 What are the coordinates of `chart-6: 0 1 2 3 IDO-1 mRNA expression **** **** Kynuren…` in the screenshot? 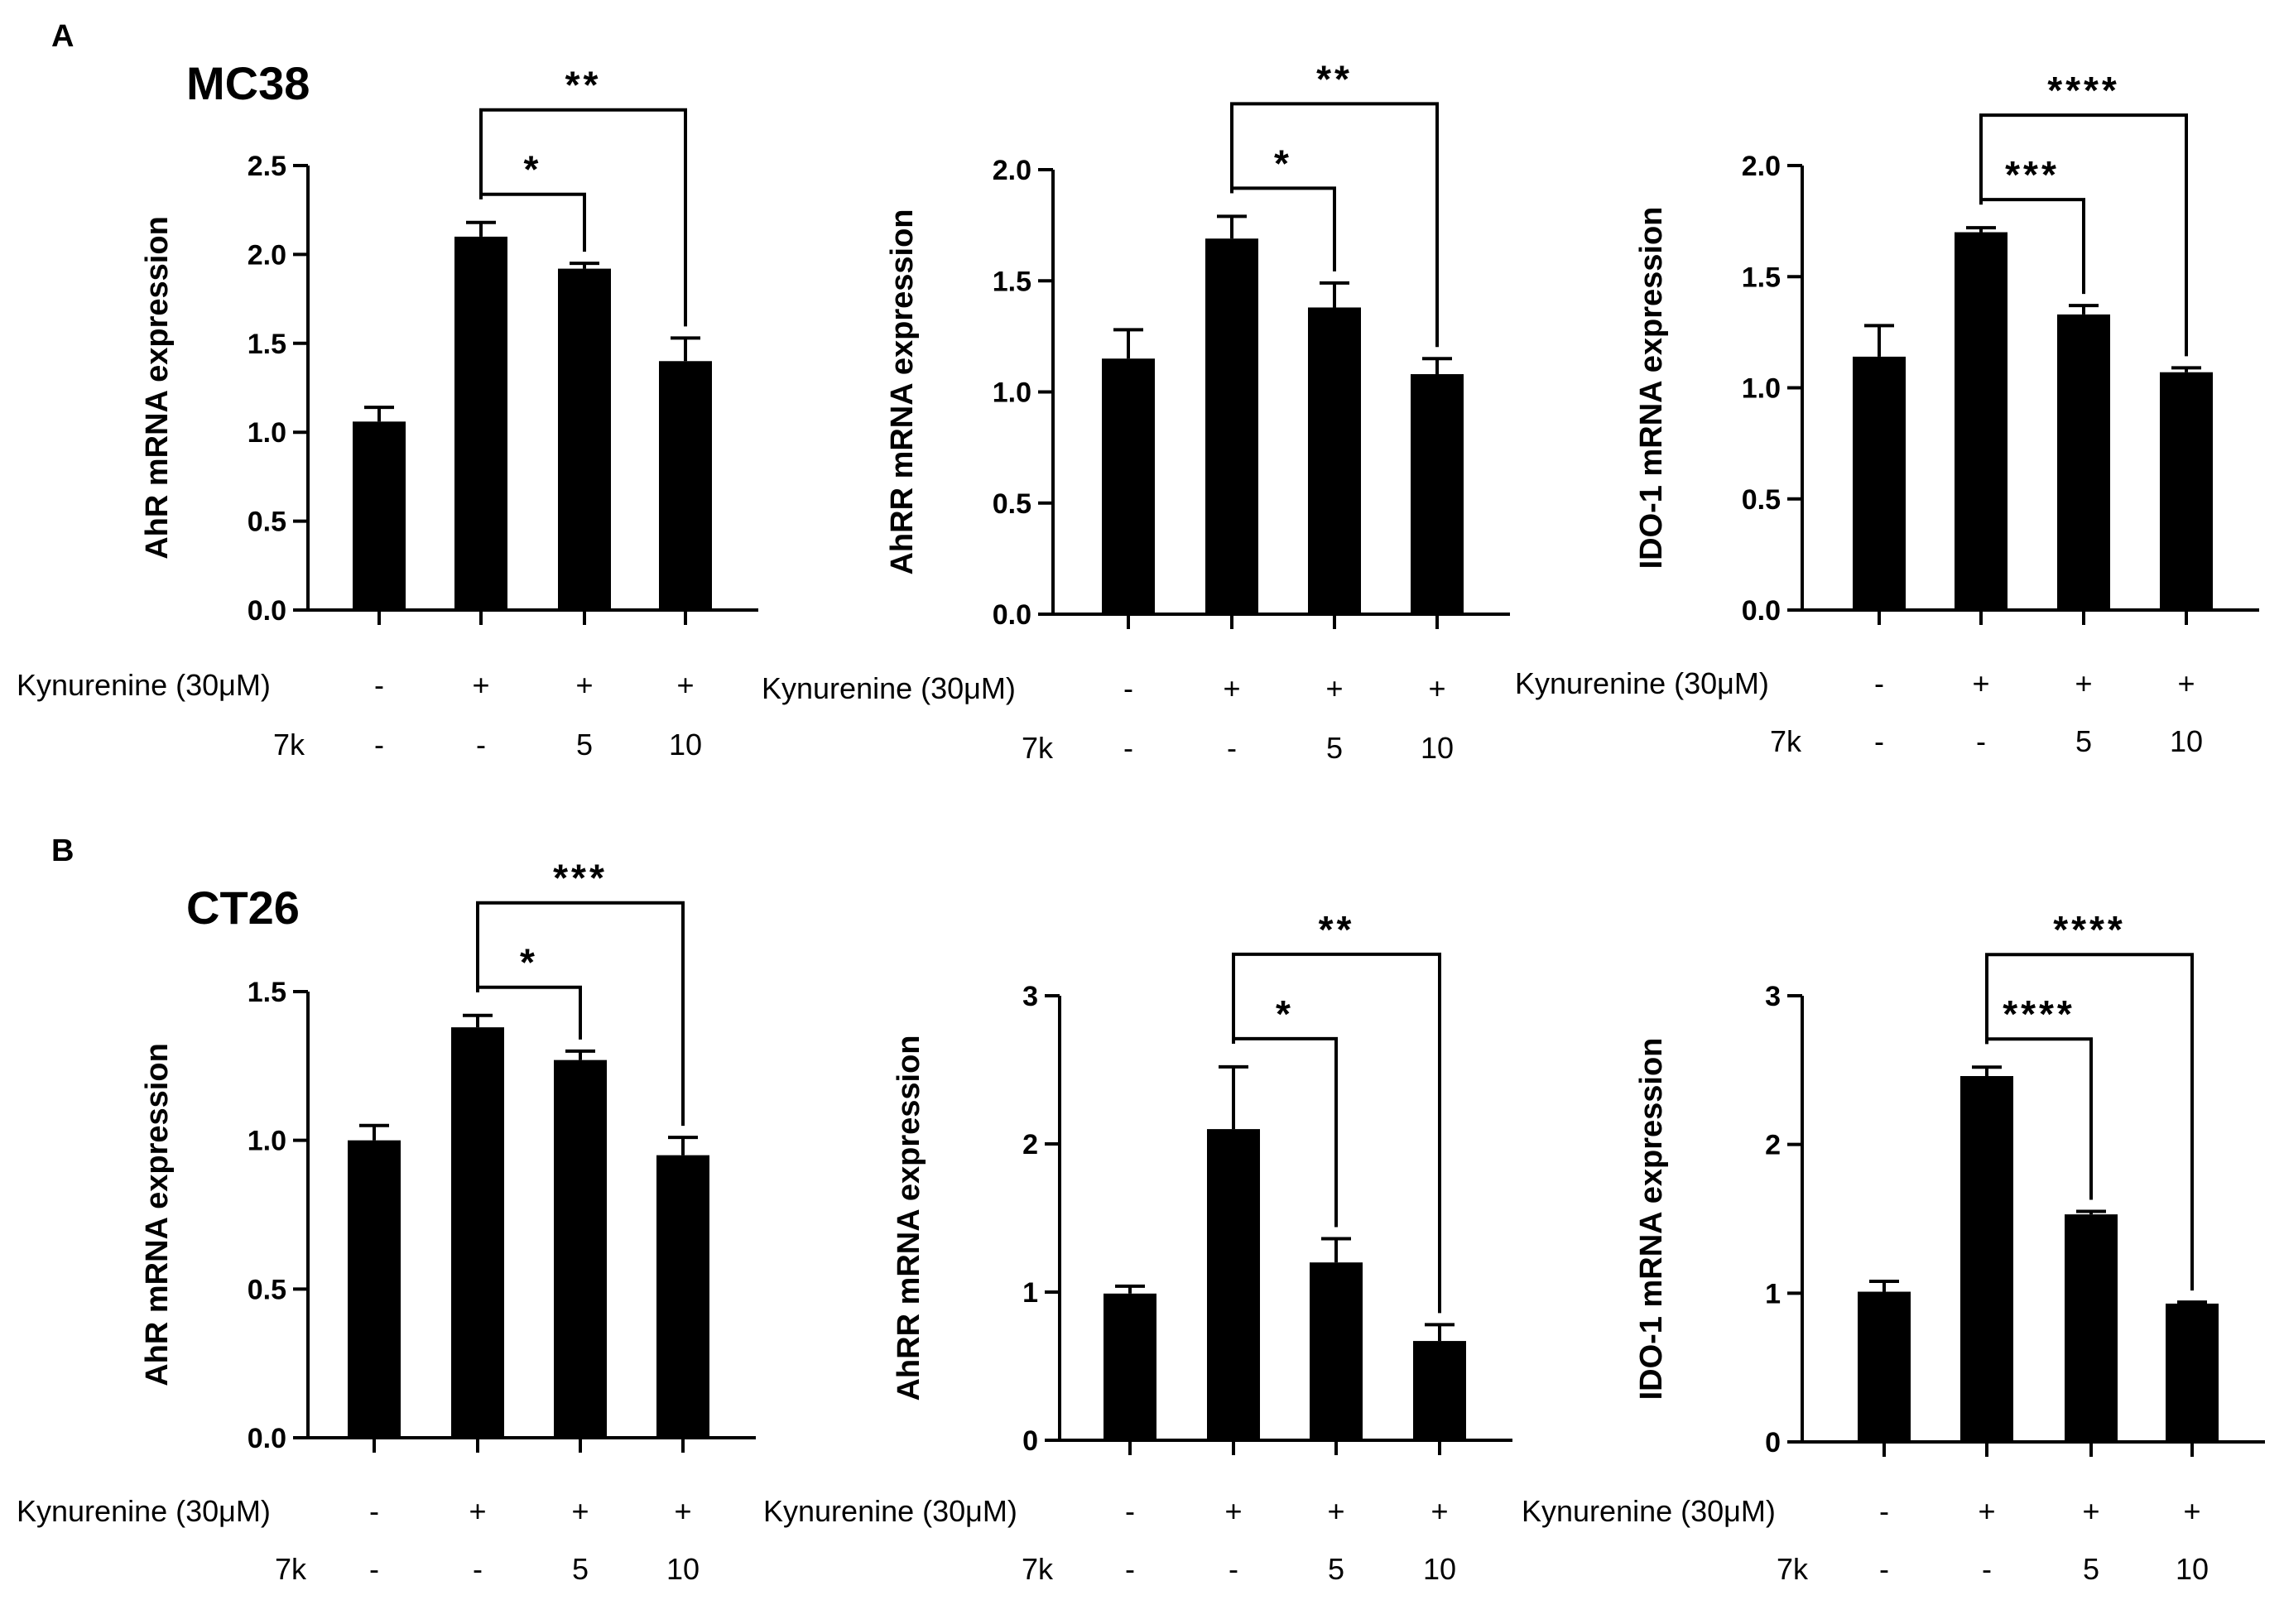 It's located at (1894, 1247).